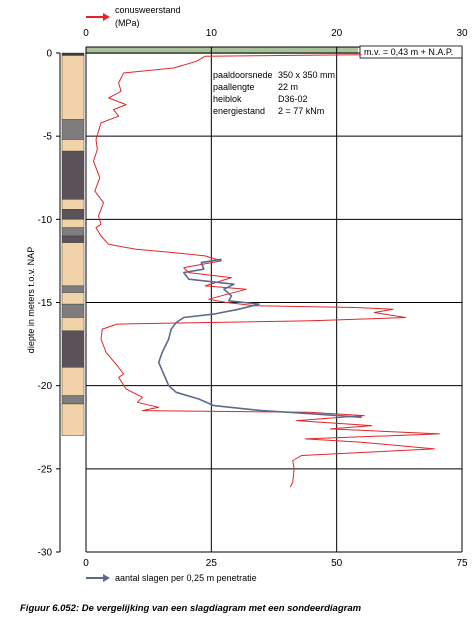  What do you see at coordinates (212, 33) in the screenshot?
I see `top-tick-label: 10` at bounding box center [212, 33].